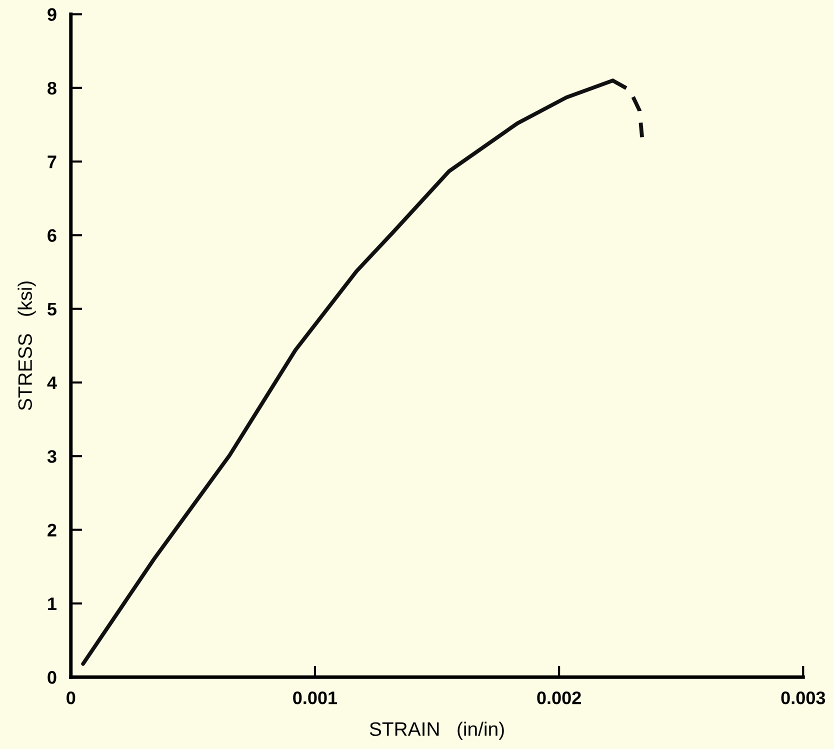  I want to click on y-axis-title: STRESS (ksi), so click(27, 346).